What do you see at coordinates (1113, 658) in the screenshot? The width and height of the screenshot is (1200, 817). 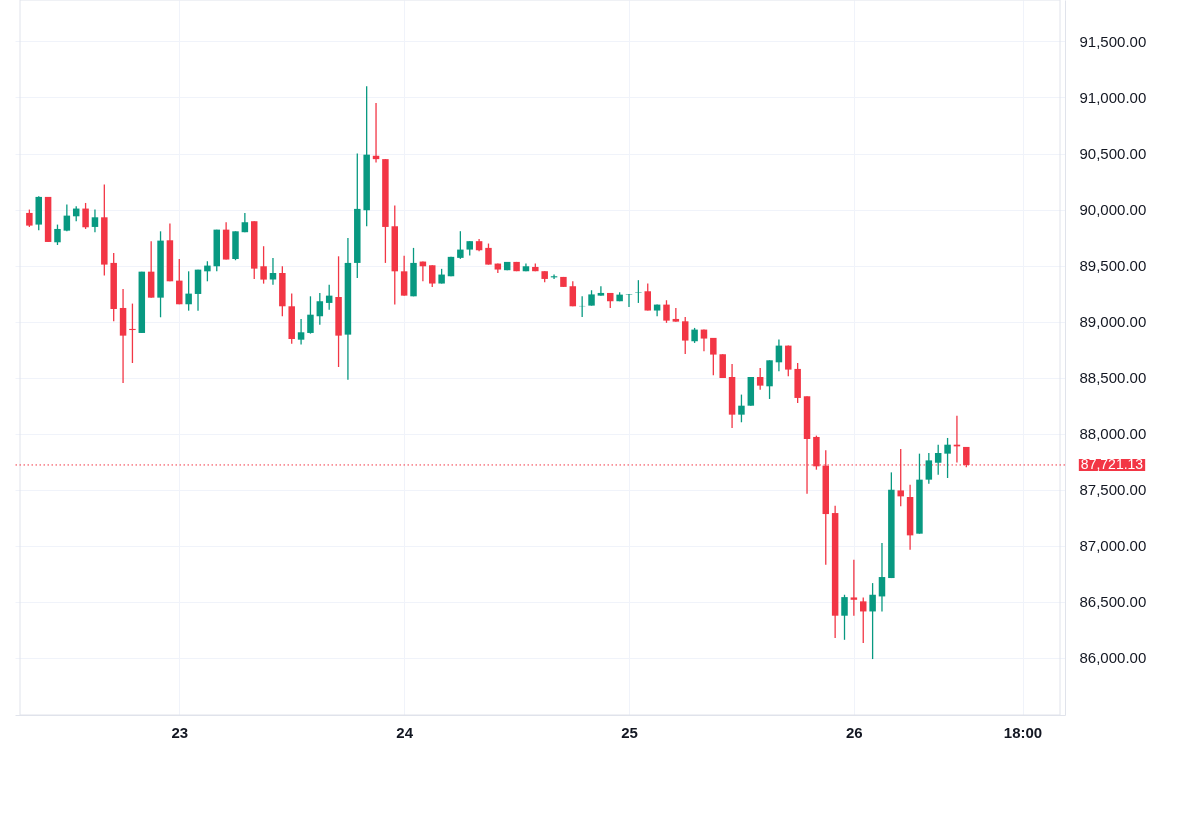 I see `y-tick-label: 86,000.00` at bounding box center [1113, 658].